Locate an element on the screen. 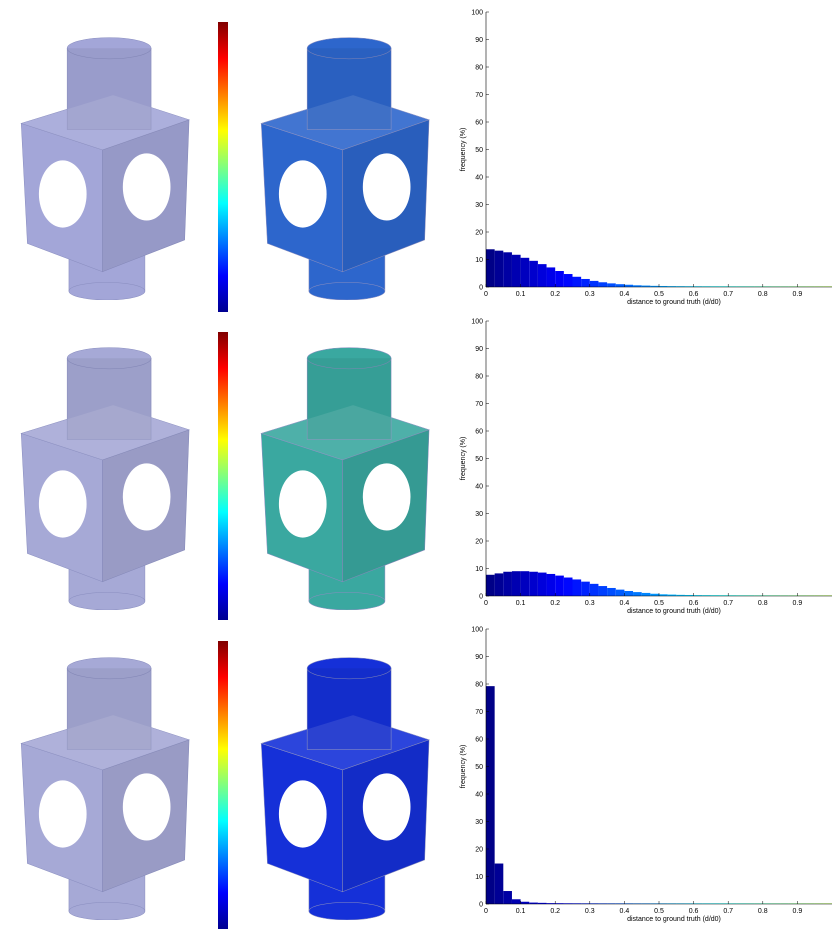 Image resolution: width=833 pixels, height=929 pixels. y-tick-label: 70 is located at coordinates (479, 404).